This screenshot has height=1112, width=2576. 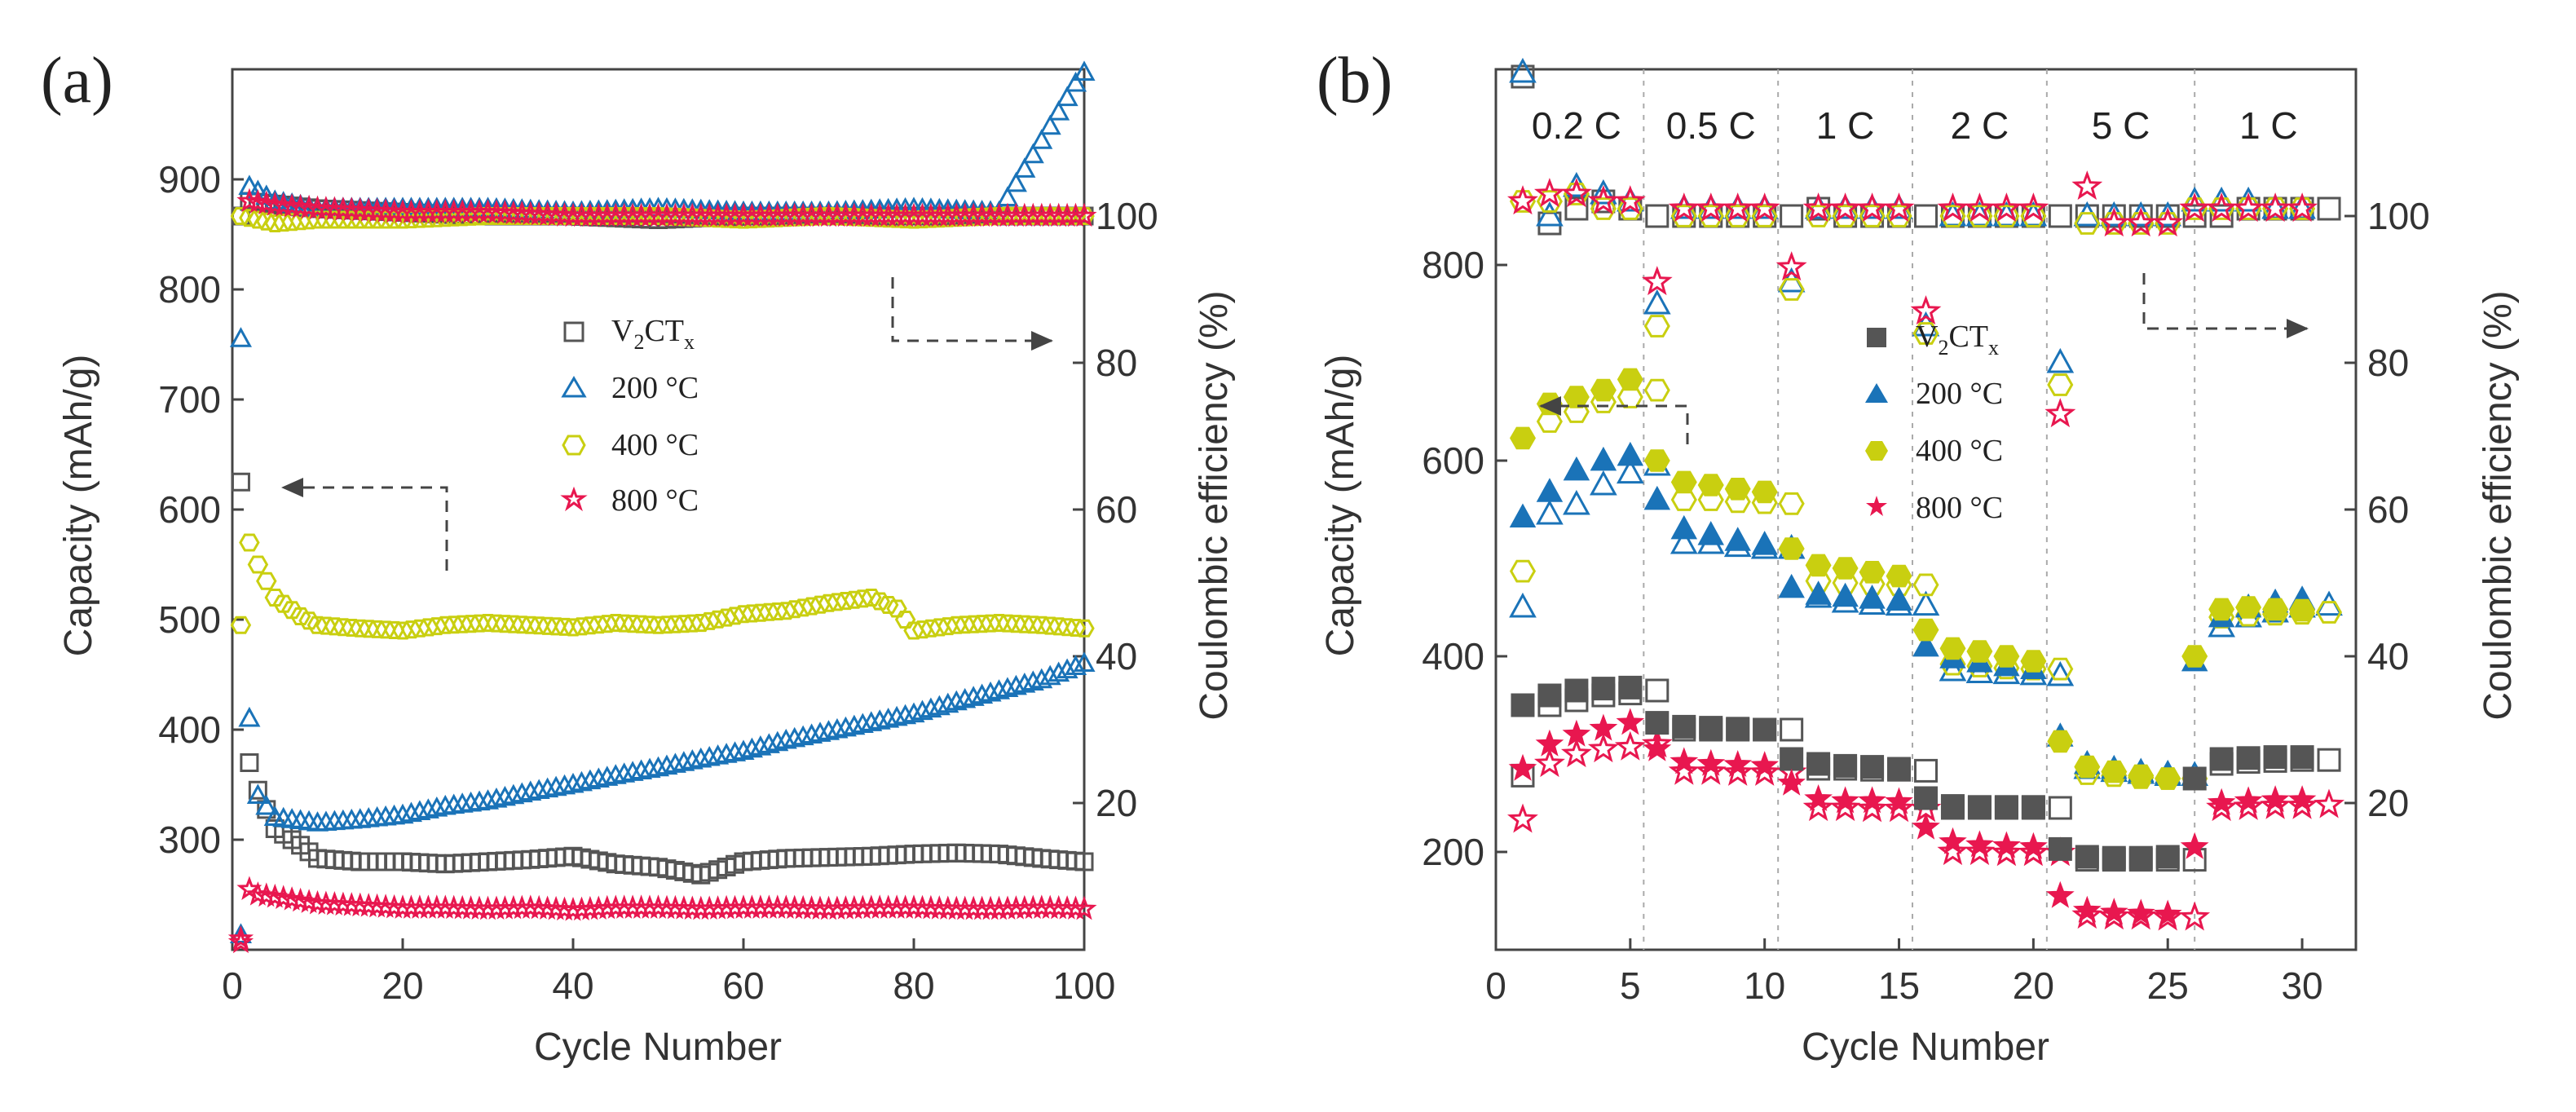 I want to click on x-tick-label: 15, so click(x=1899, y=985).